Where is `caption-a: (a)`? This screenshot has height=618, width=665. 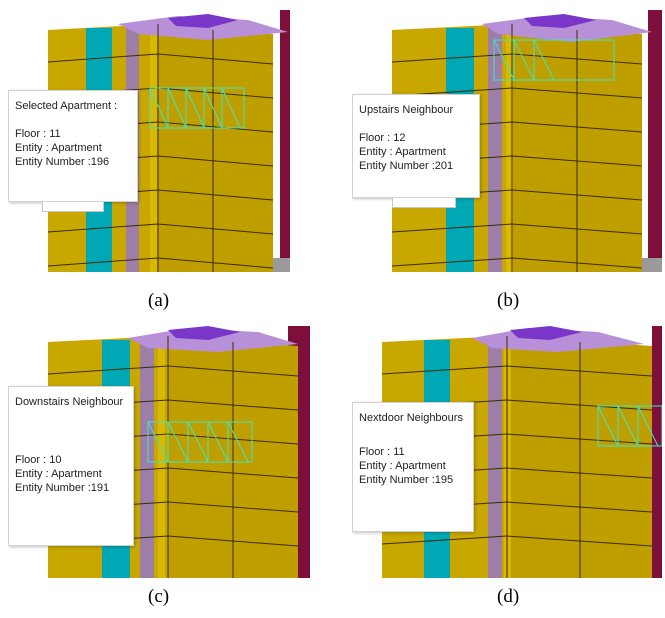
caption-a: (a) is located at coordinates (159, 300).